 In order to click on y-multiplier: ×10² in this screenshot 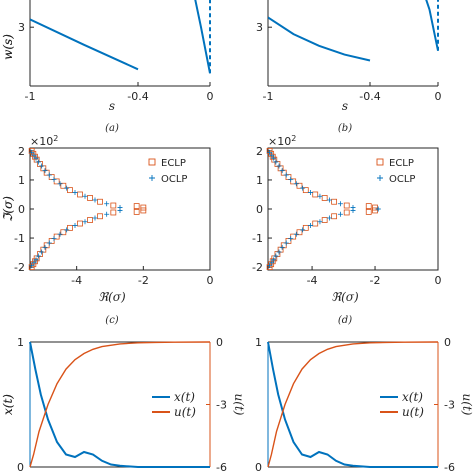, I will do `click(44, 141)`.